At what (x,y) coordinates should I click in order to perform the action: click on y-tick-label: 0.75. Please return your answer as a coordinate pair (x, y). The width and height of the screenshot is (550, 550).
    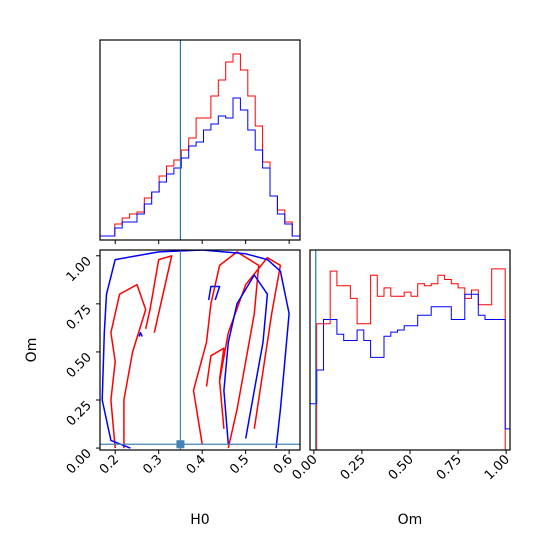
    Looking at the image, I should click on (79, 317).